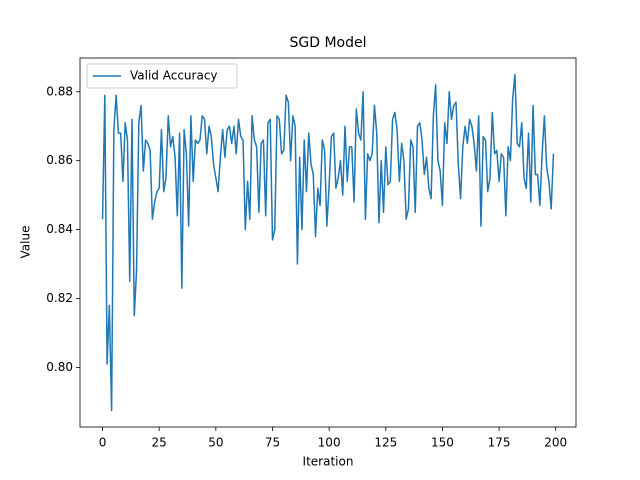 This screenshot has height=480, width=640. What do you see at coordinates (499, 443) in the screenshot?
I see `x-tick-label: 175` at bounding box center [499, 443].